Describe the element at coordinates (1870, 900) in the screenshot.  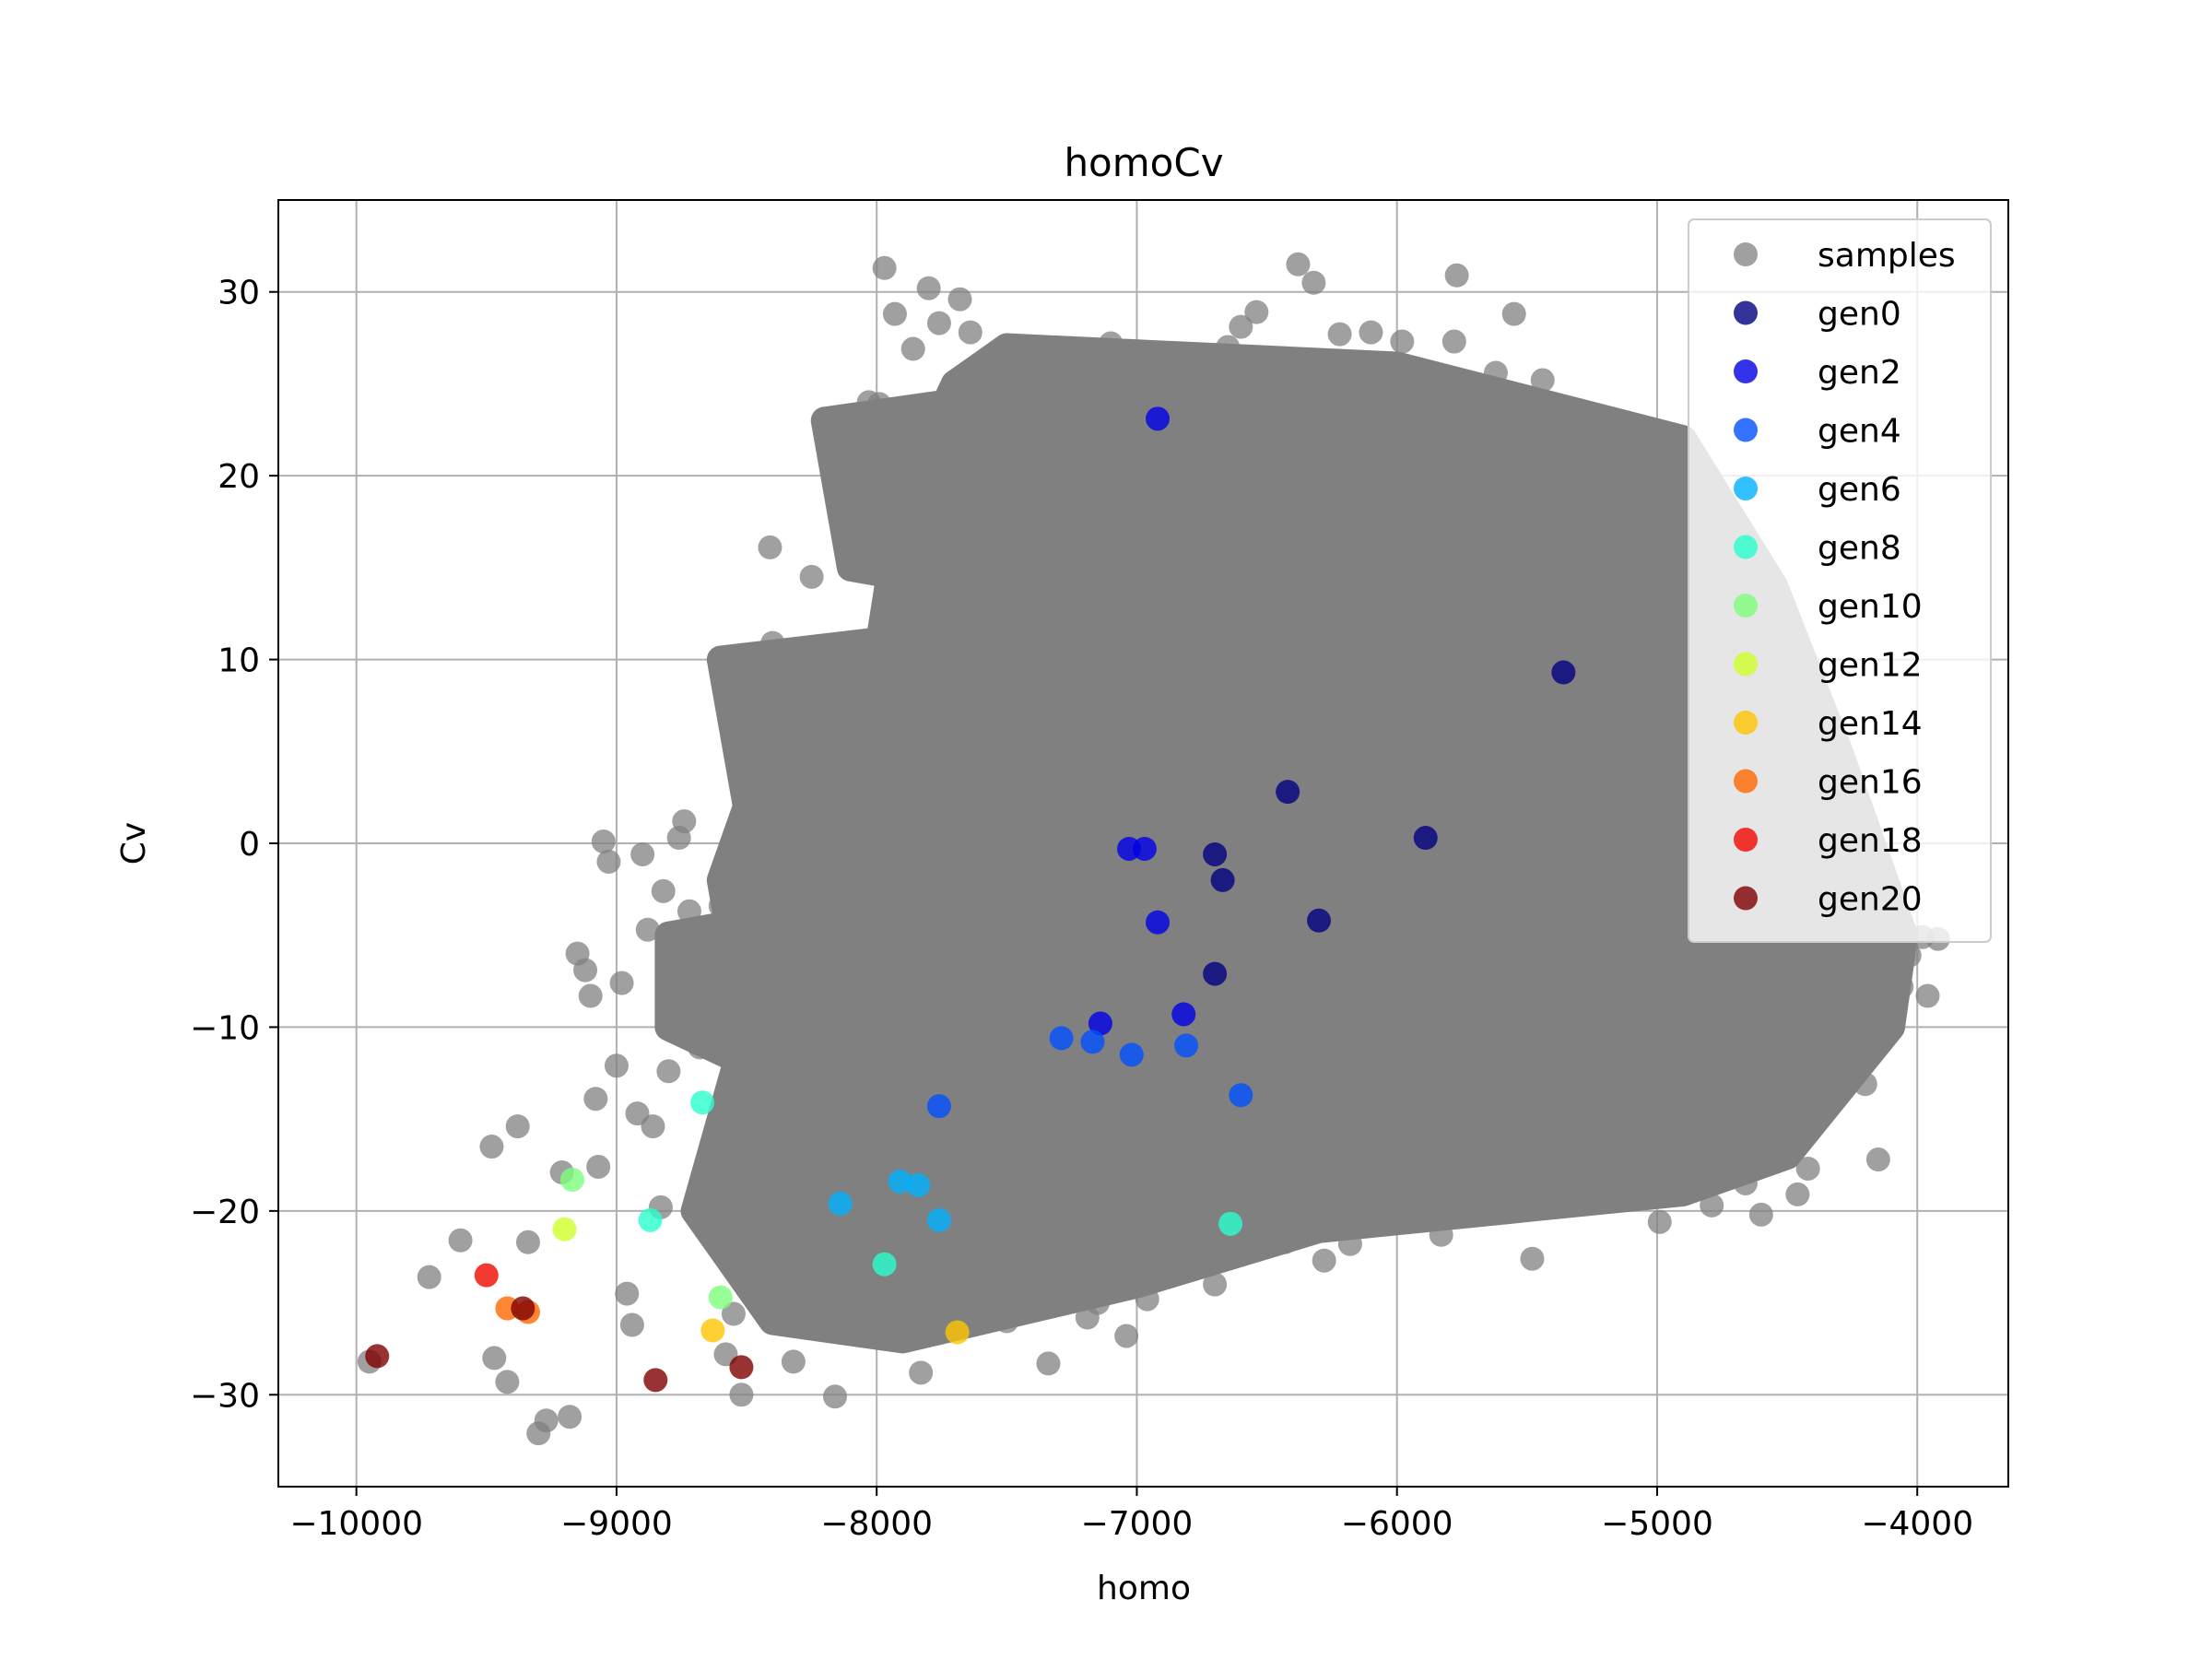
I see `legend-label-gen20: gen20` at that location.